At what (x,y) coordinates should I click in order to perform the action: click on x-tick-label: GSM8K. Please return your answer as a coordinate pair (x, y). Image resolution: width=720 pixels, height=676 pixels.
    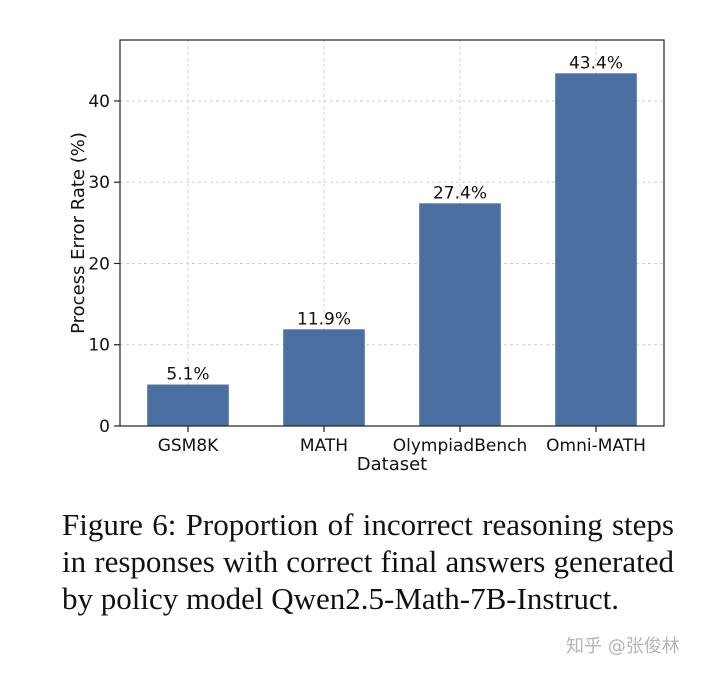
    Looking at the image, I should click on (188, 446).